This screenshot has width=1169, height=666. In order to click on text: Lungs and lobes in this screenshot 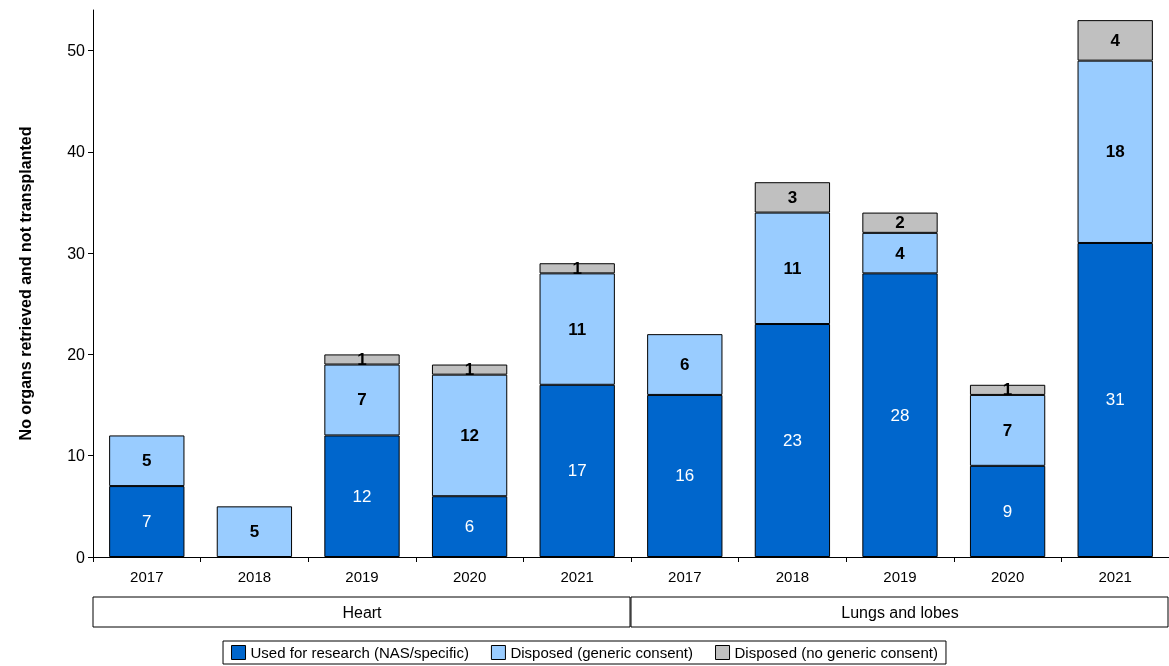, I will do `click(900, 612)`.